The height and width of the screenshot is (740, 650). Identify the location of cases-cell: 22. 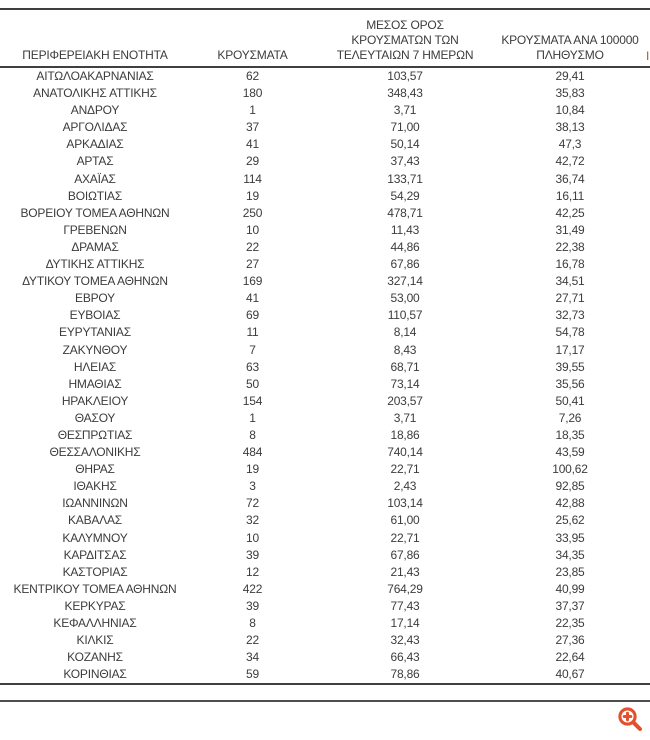
(252, 640).